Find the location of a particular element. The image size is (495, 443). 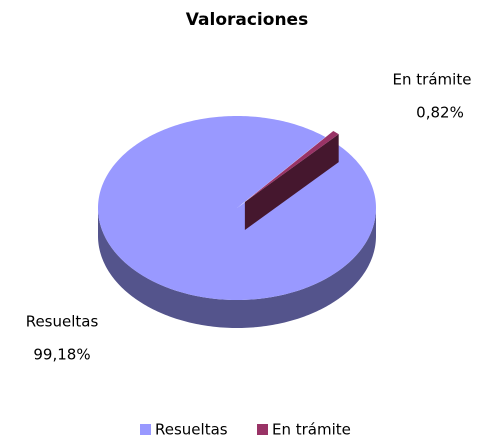

data-label: 99,18% is located at coordinates (61, 355).